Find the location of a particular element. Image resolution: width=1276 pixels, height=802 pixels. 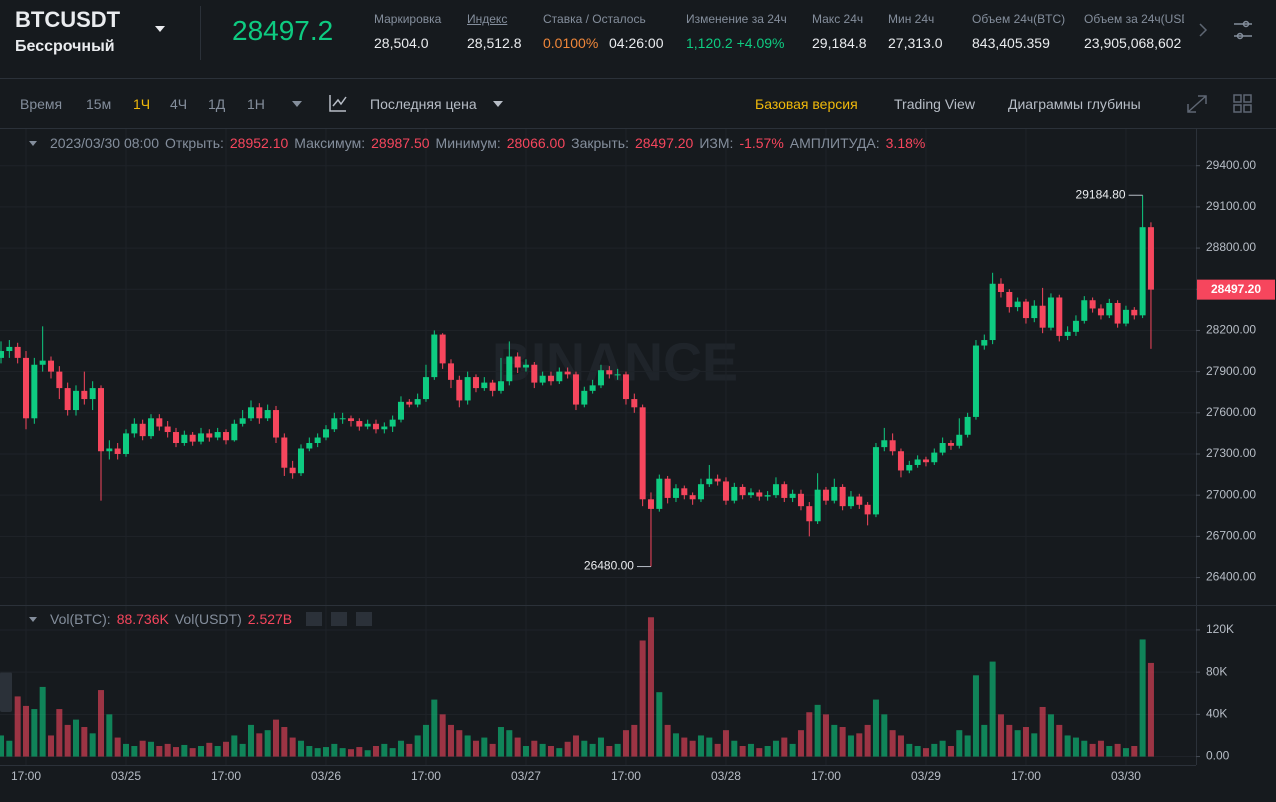

price-type: Последняя цена is located at coordinates (423, 104).